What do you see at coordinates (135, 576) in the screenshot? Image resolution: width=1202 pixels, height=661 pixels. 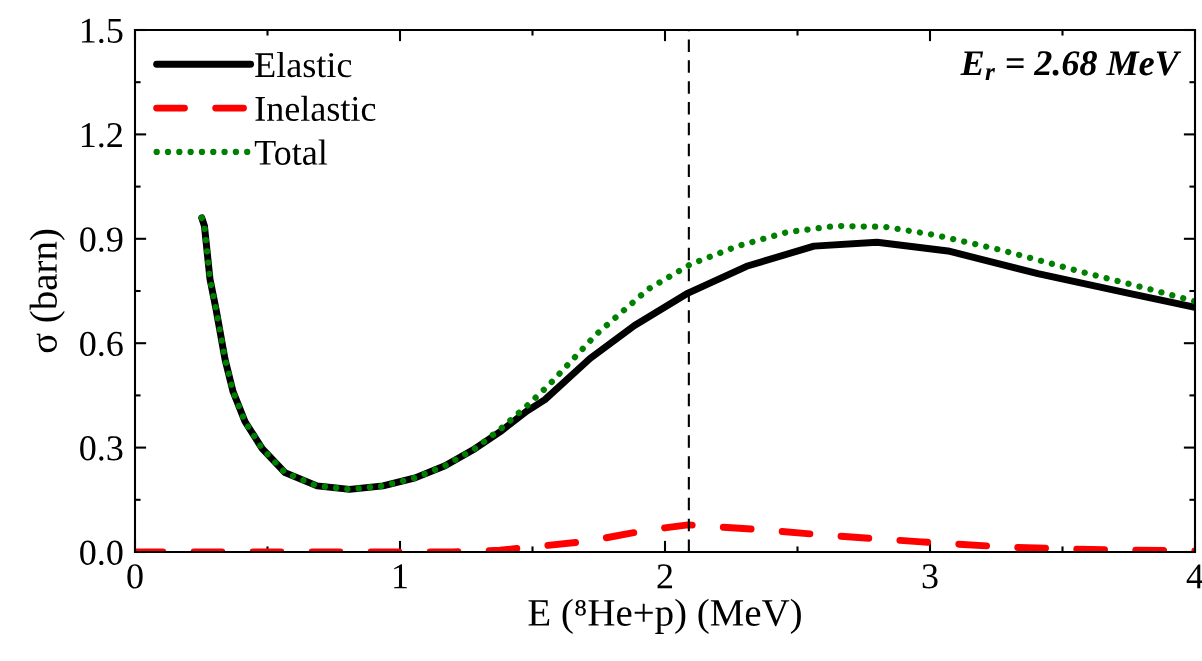 I see `x-tick-label: 0` at bounding box center [135, 576].